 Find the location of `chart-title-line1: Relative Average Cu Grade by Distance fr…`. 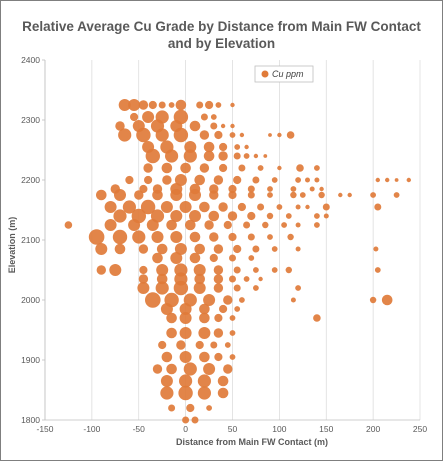

chart-title-line1: Relative Average Cu Grade by Distance fr… is located at coordinates (221, 26).